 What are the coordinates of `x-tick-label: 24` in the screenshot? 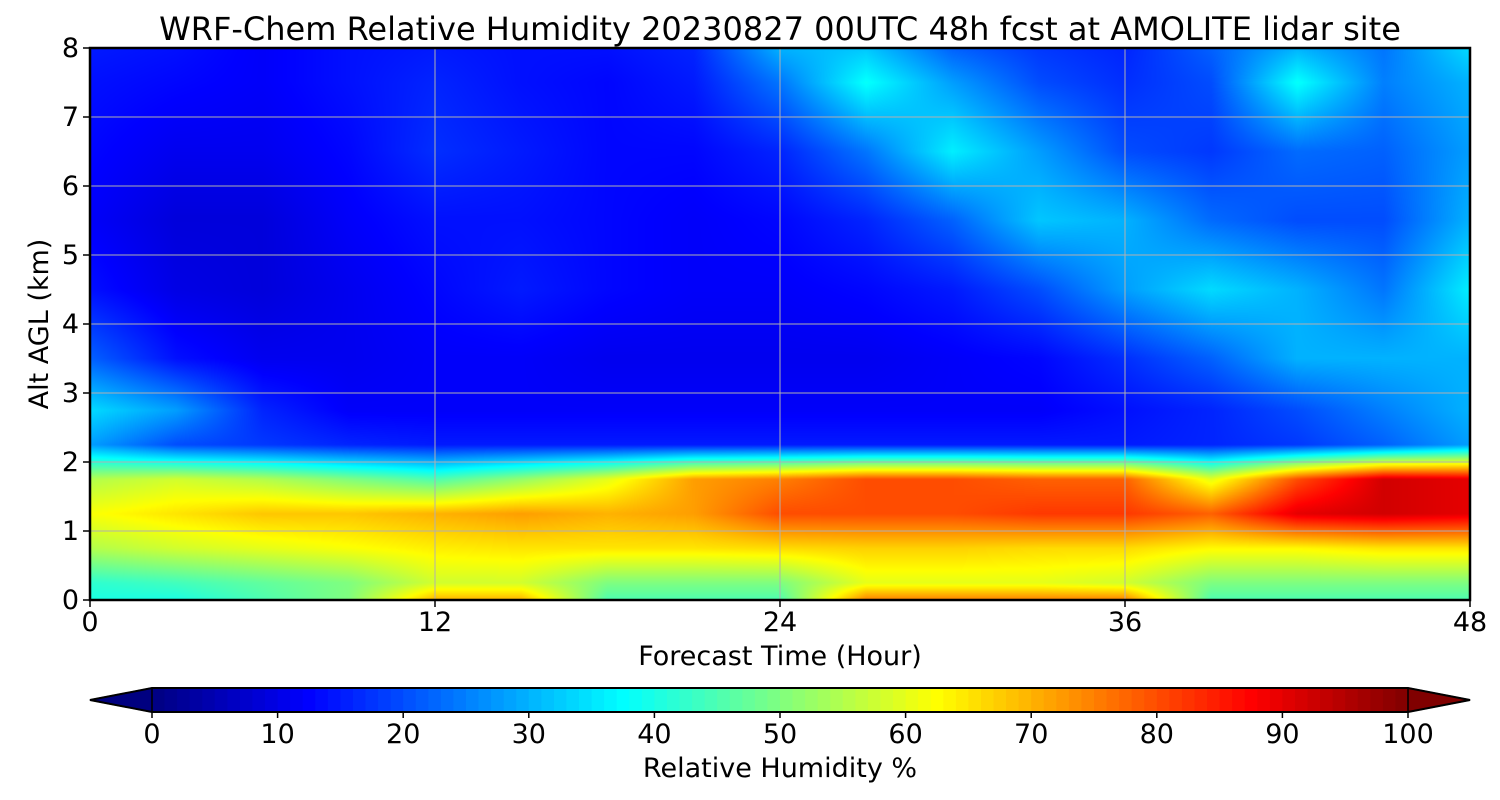 It's located at (780, 622).